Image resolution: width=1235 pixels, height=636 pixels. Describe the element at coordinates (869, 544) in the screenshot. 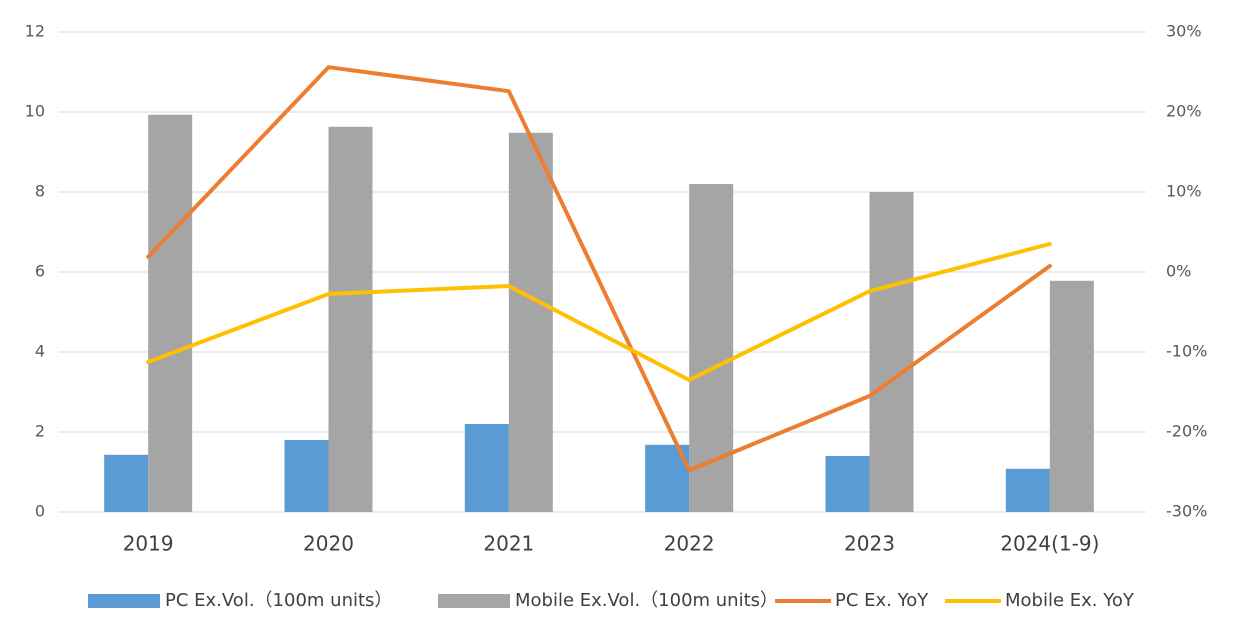

I see `x-tick-label: 2023` at that location.